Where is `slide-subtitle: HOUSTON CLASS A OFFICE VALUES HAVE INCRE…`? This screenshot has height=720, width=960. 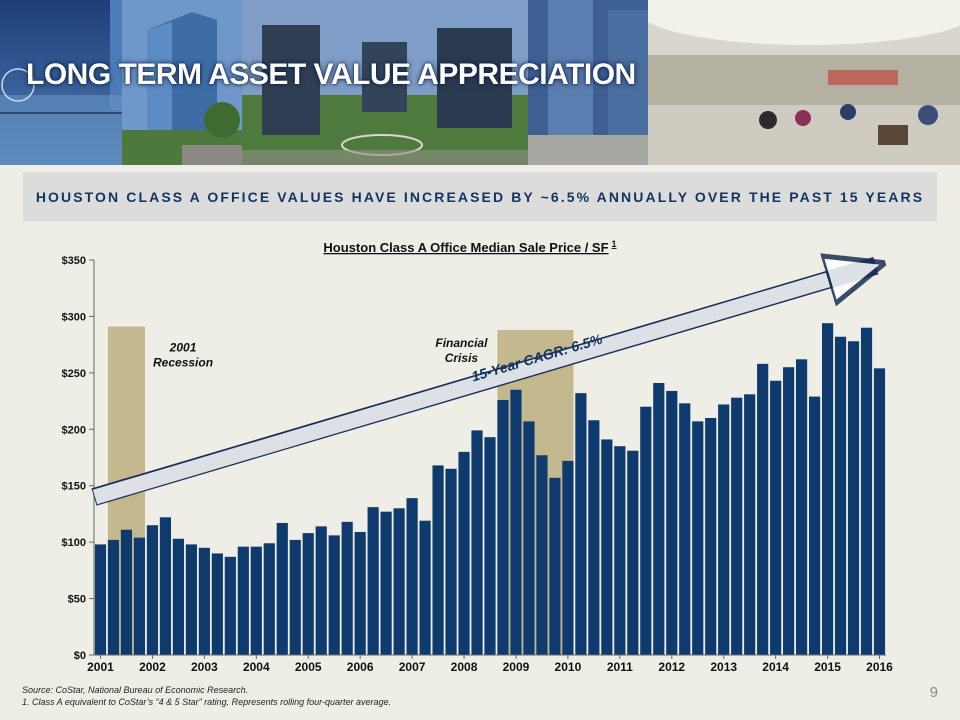
slide-subtitle: HOUSTON CLASS A OFFICE VALUES HAVE INCRE… is located at coordinates (480, 196).